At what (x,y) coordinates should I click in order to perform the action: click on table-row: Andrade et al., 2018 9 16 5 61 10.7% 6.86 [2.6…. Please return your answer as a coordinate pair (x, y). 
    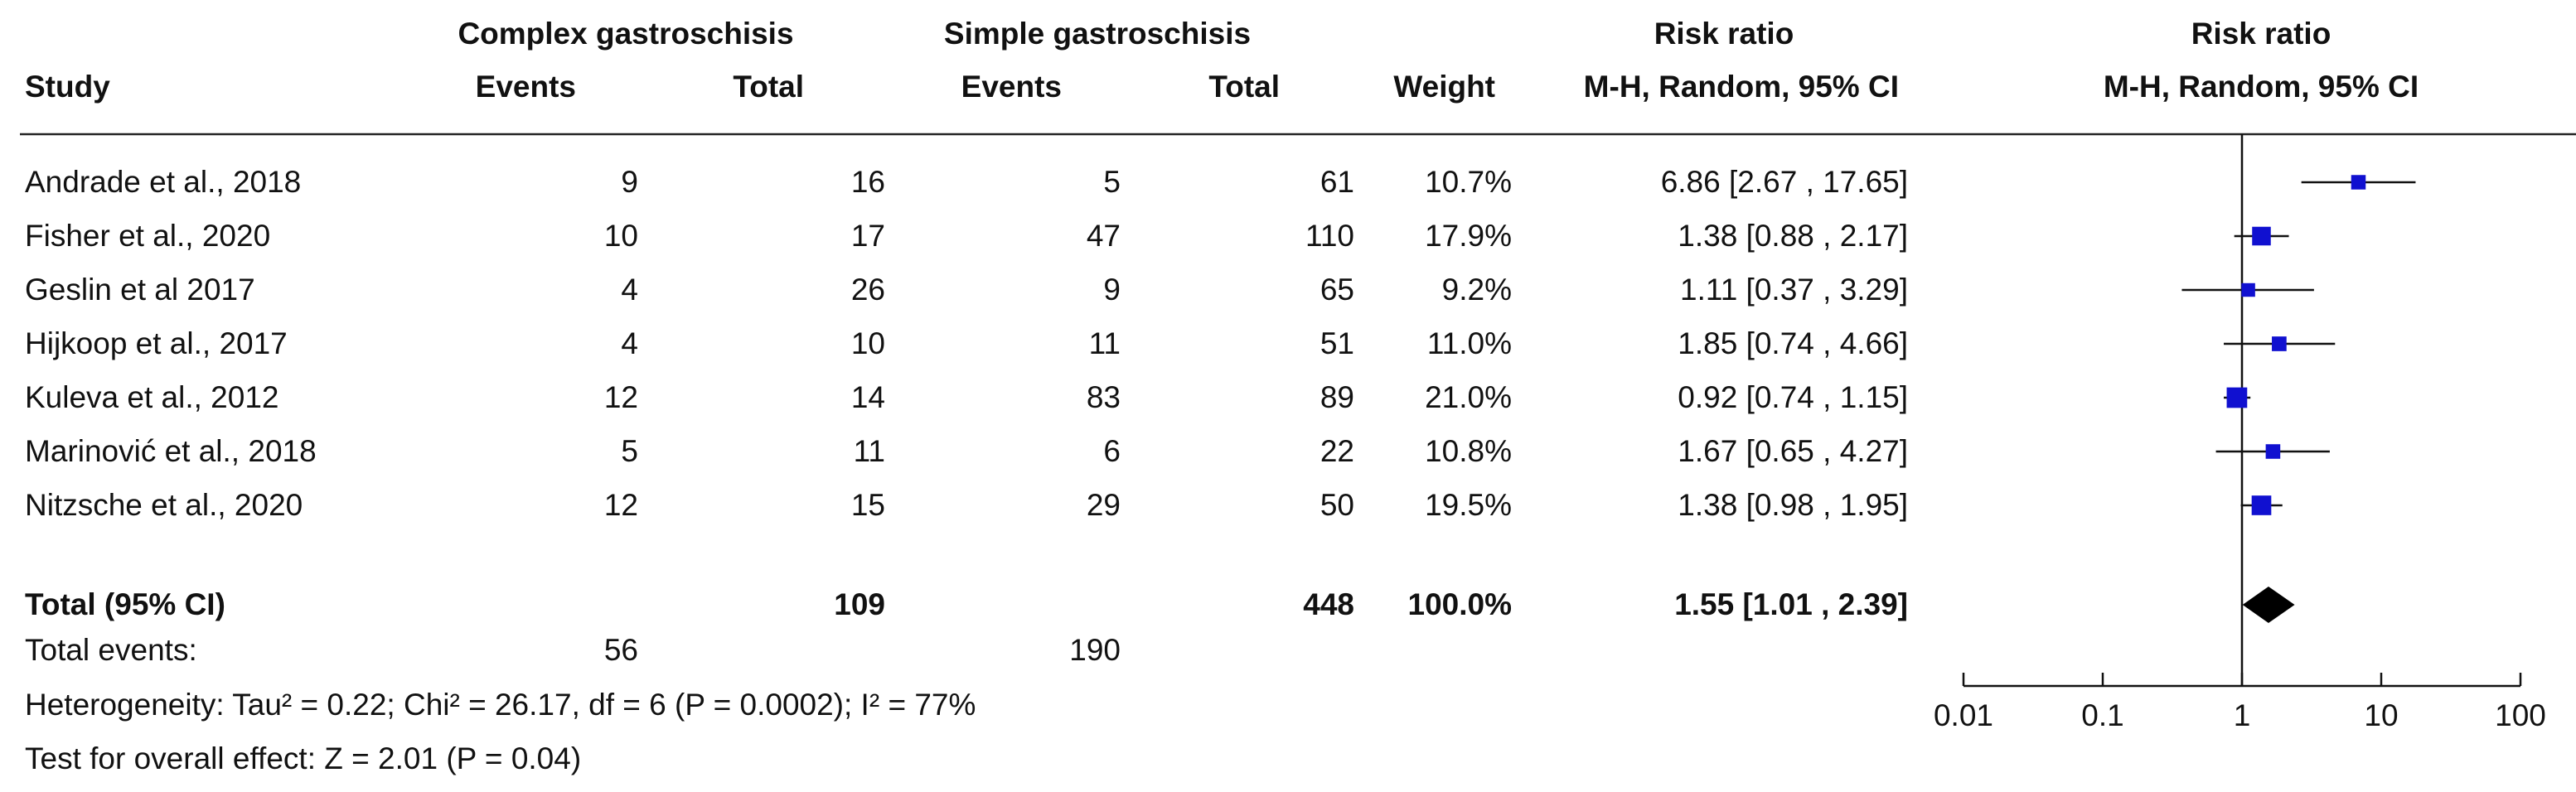
    Looking at the image, I should click on (966, 182).